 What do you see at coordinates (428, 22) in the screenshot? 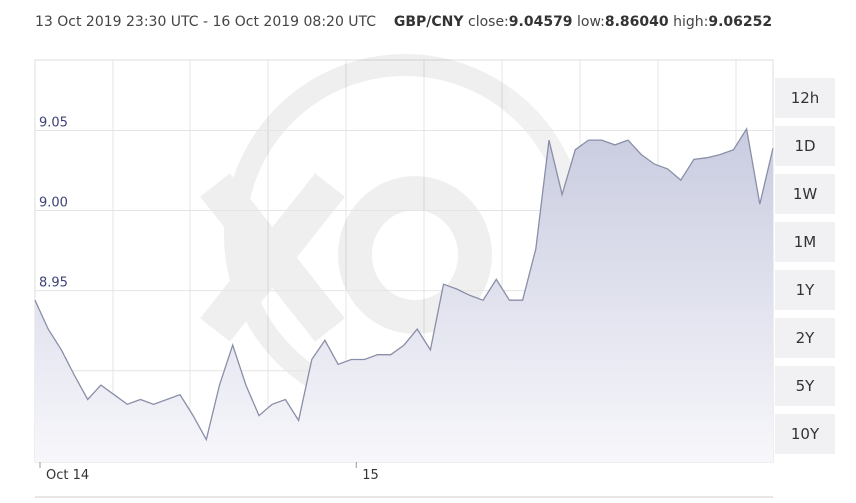
I see `pair: GBP/CNY` at bounding box center [428, 22].